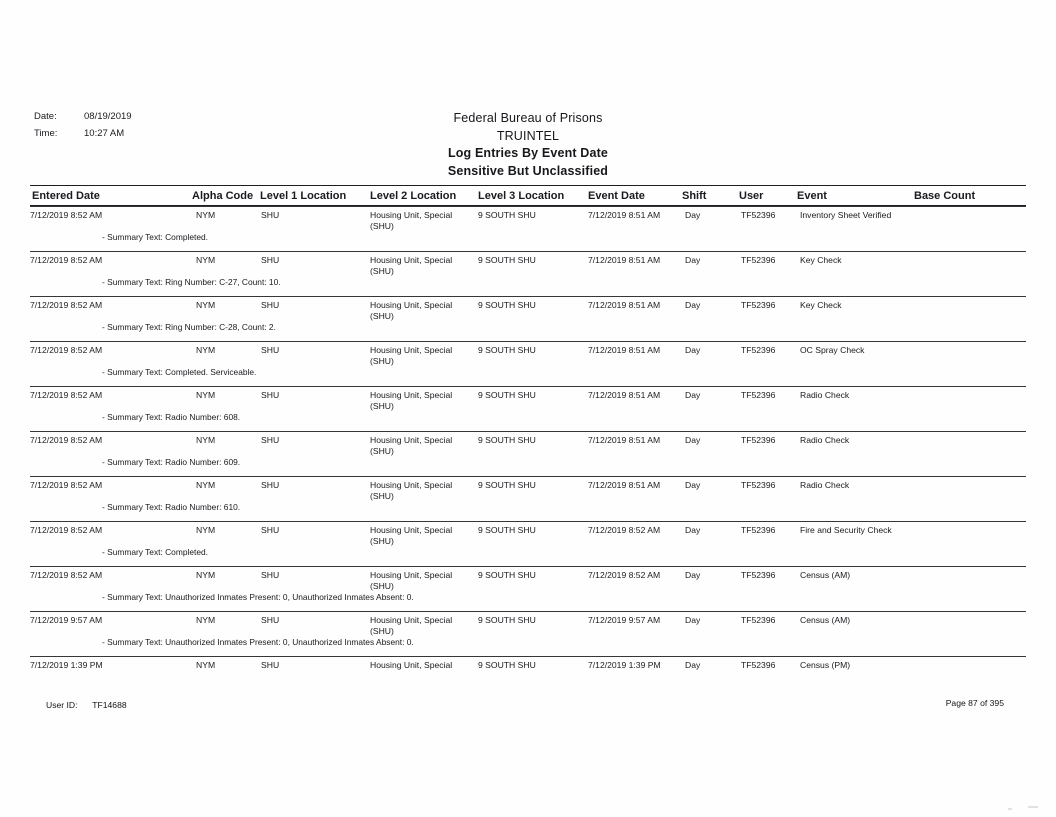  What do you see at coordinates (521, 196) in the screenshot?
I see `column-header-level-3-location: Level 3 Location` at bounding box center [521, 196].